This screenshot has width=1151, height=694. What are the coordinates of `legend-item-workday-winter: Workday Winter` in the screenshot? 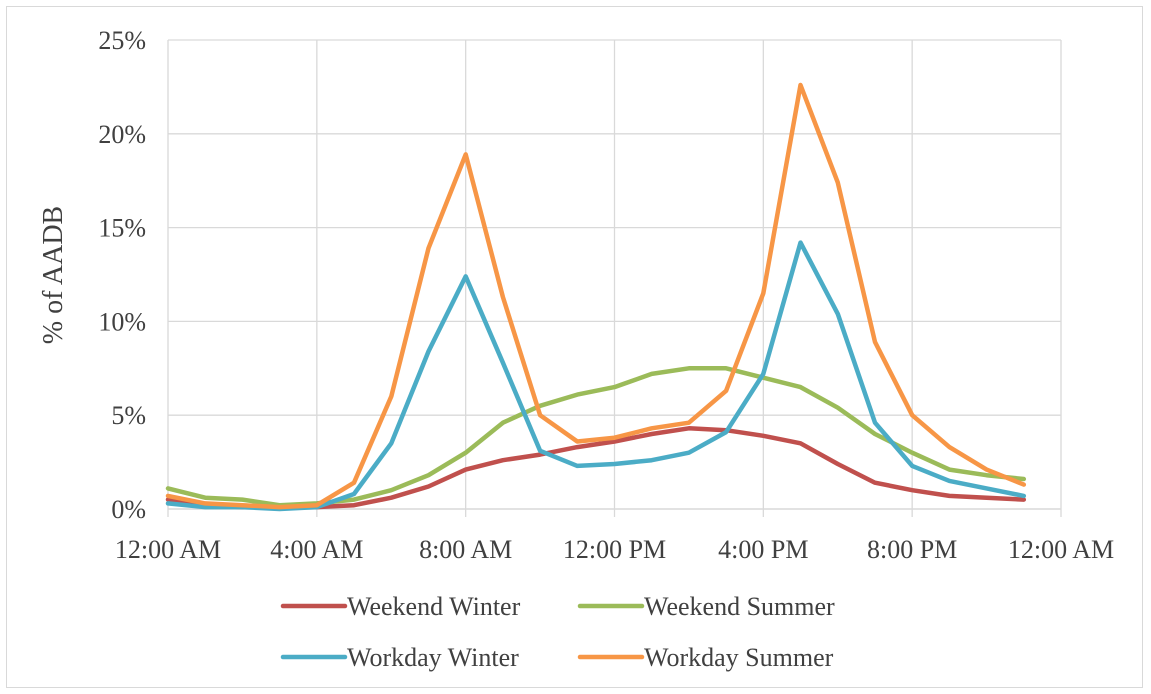 It's located at (399, 657).